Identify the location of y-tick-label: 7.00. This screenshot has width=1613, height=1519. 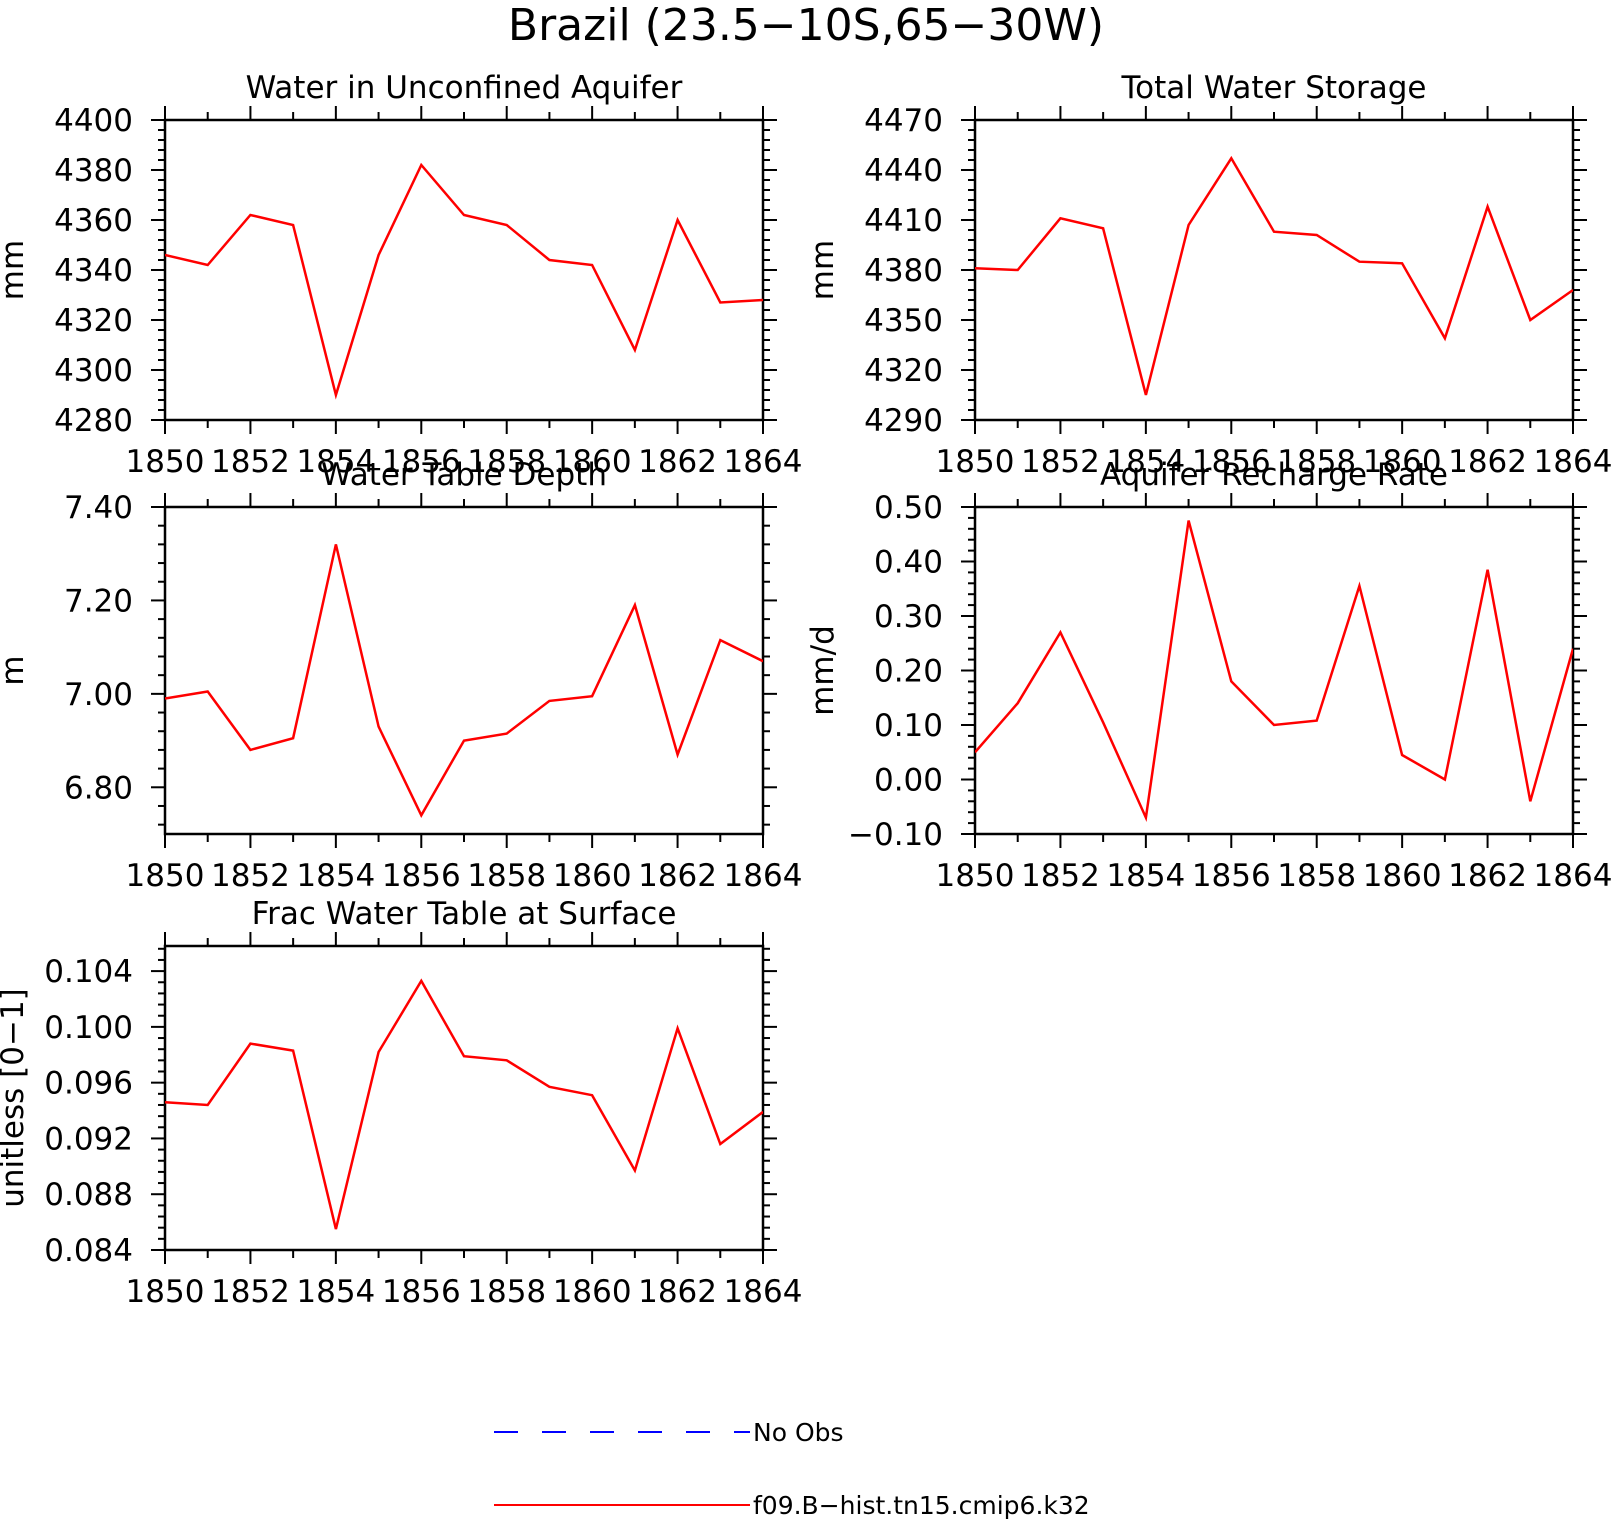
(98, 695).